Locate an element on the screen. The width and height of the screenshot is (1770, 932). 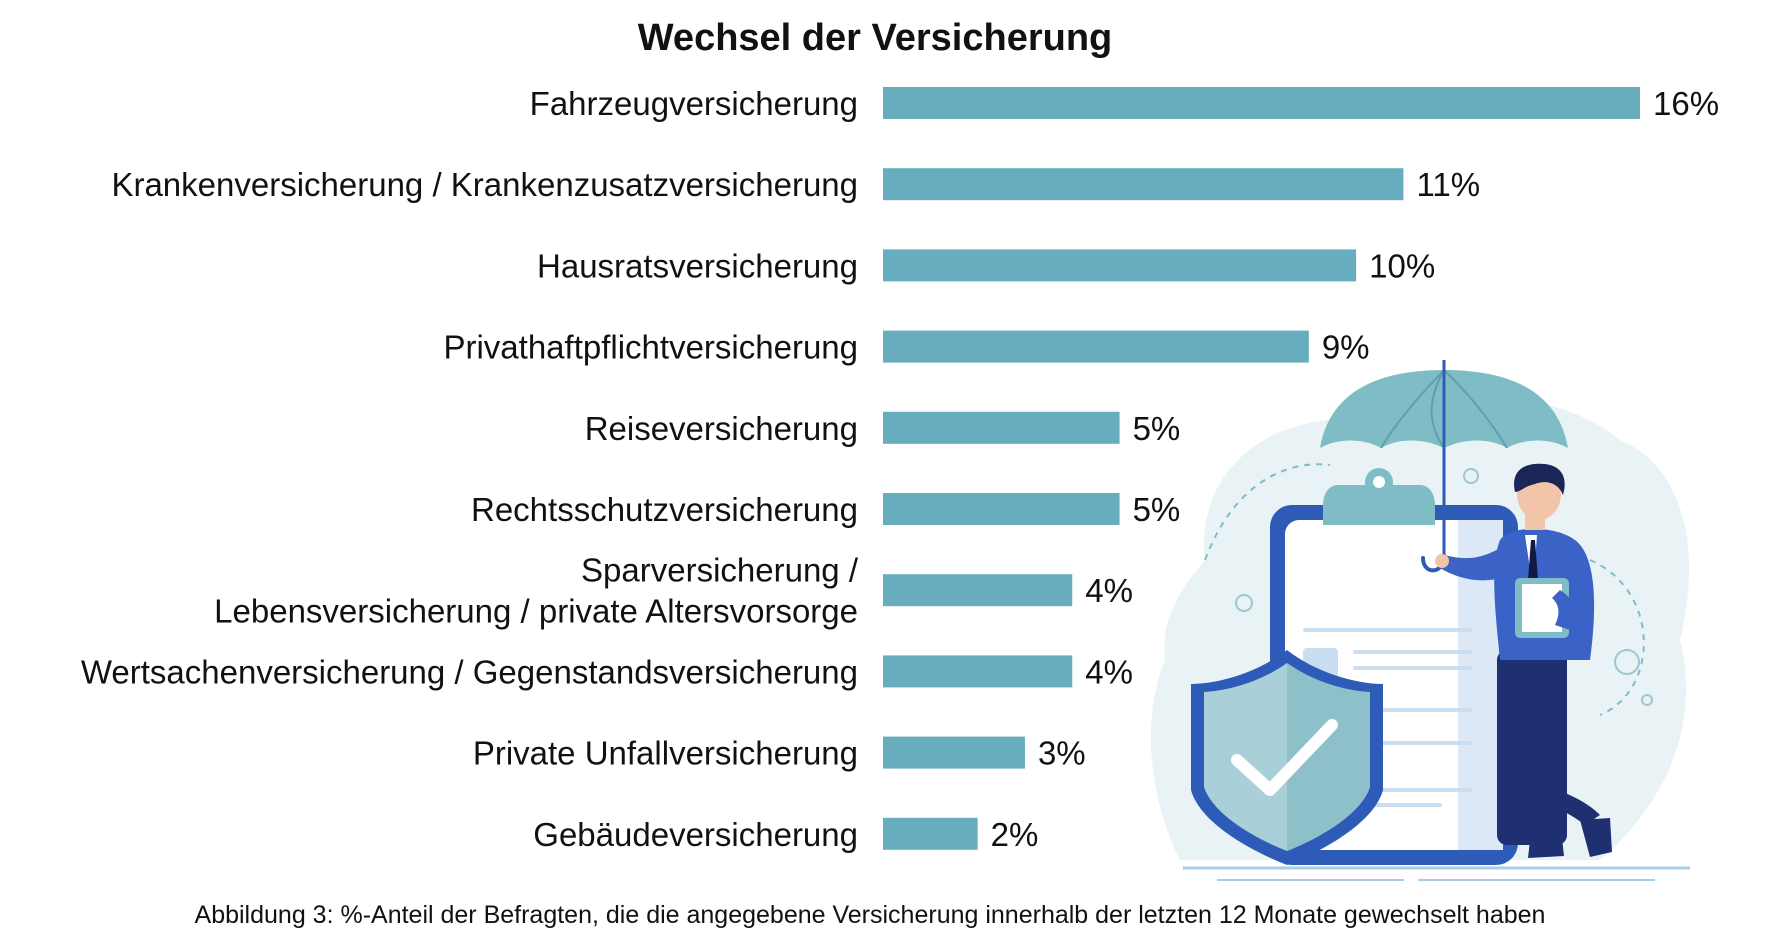
value-label: 3% is located at coordinates (1062, 753).